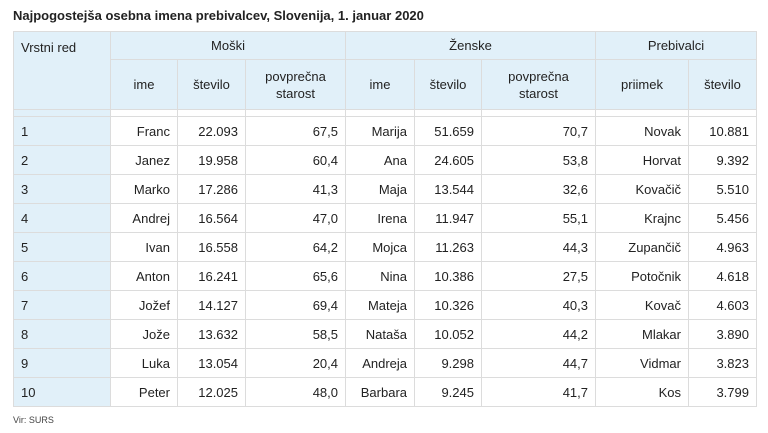  Describe the element at coordinates (642, 276) in the screenshot. I see `table-cell: Potočnik` at that location.